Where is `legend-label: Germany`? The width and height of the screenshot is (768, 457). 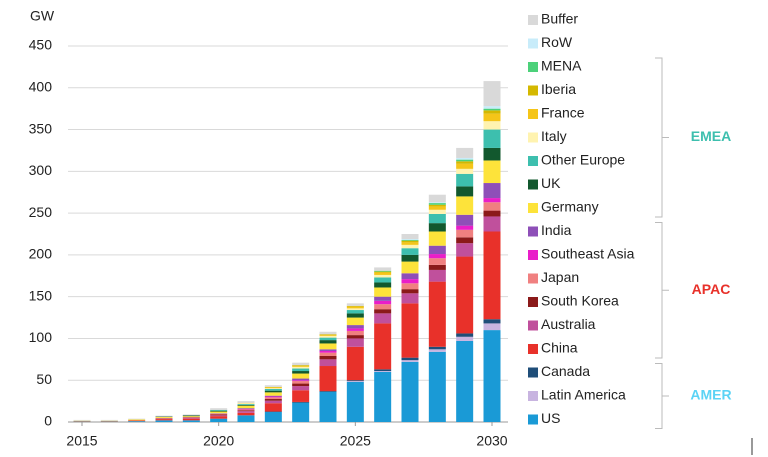 legend-label: Germany is located at coordinates (570, 207).